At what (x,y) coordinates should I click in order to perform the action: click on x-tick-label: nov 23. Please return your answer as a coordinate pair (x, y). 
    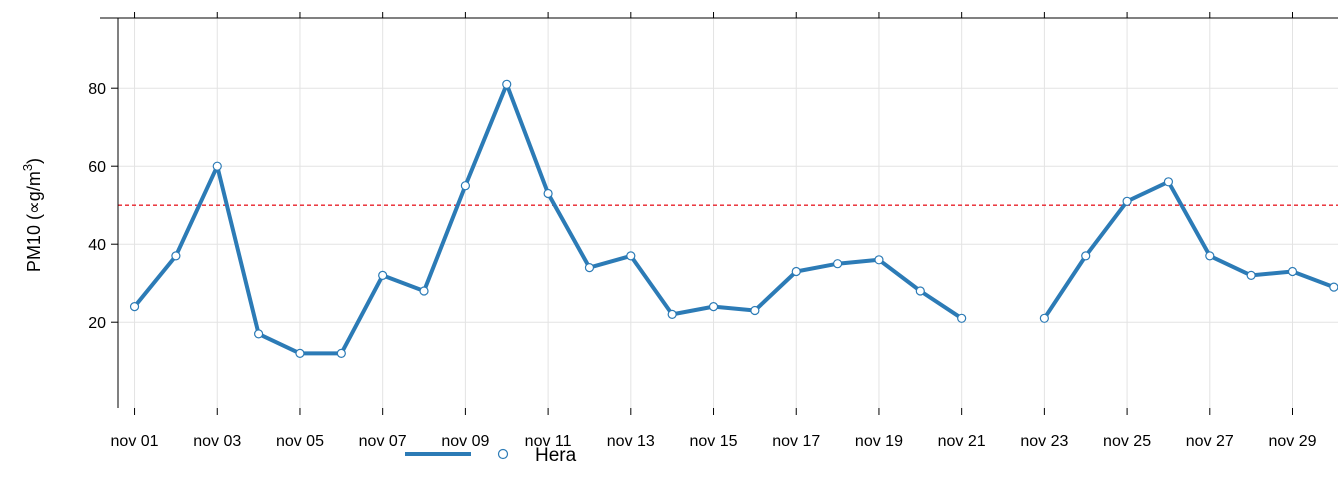
    Looking at the image, I should click on (1044, 441).